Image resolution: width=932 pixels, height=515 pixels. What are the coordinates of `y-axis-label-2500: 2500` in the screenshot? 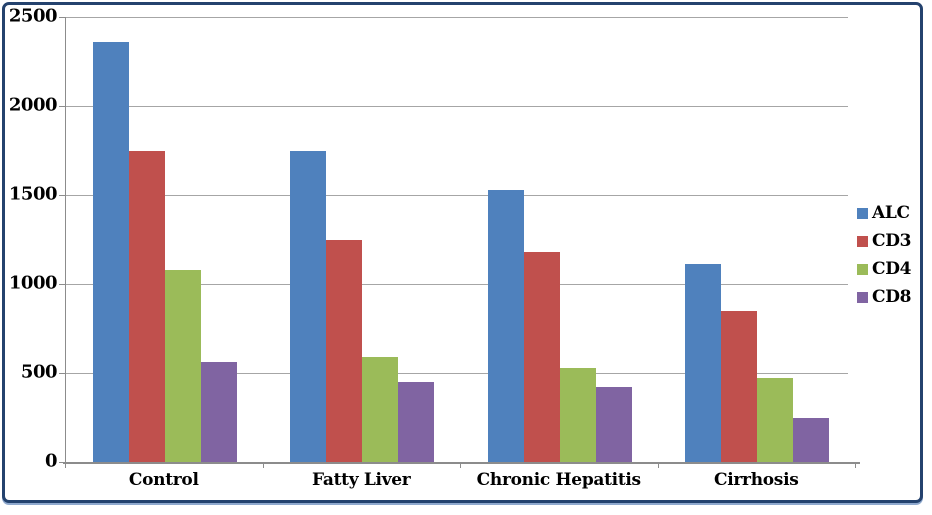 It's located at (33, 16).